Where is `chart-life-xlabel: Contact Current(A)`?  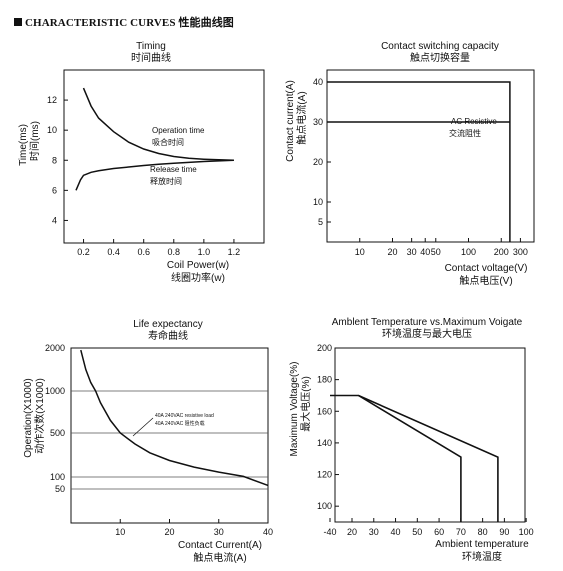
chart-life-xlabel: Contact Current(A) is located at coordinates (220, 545).